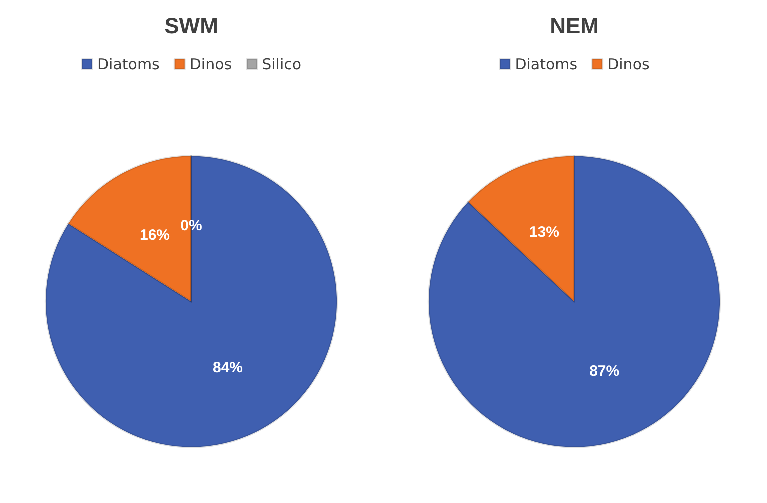  What do you see at coordinates (228, 368) in the screenshot?
I see `data-label: 84%` at bounding box center [228, 368].